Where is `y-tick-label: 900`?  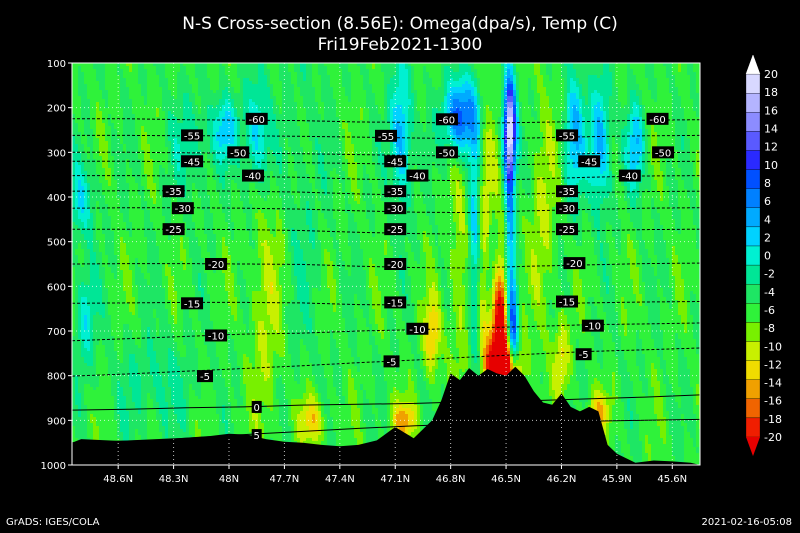 y-tick-label: 900 is located at coordinates (56, 421).